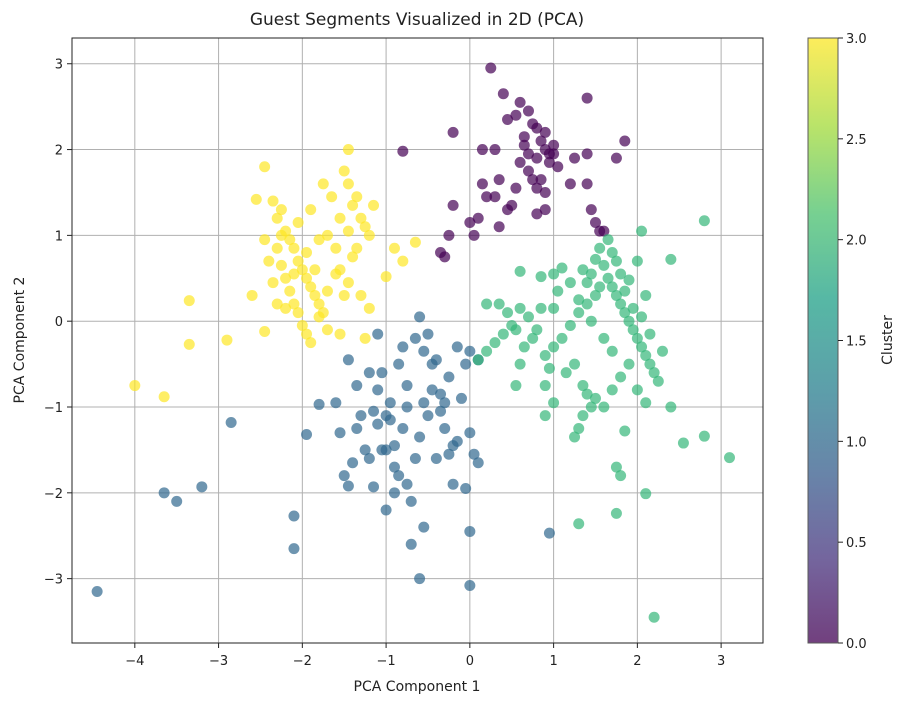 This screenshot has width=909, height=704. Describe the element at coordinates (218, 661) in the screenshot. I see `x-tick-label: −3` at that location.